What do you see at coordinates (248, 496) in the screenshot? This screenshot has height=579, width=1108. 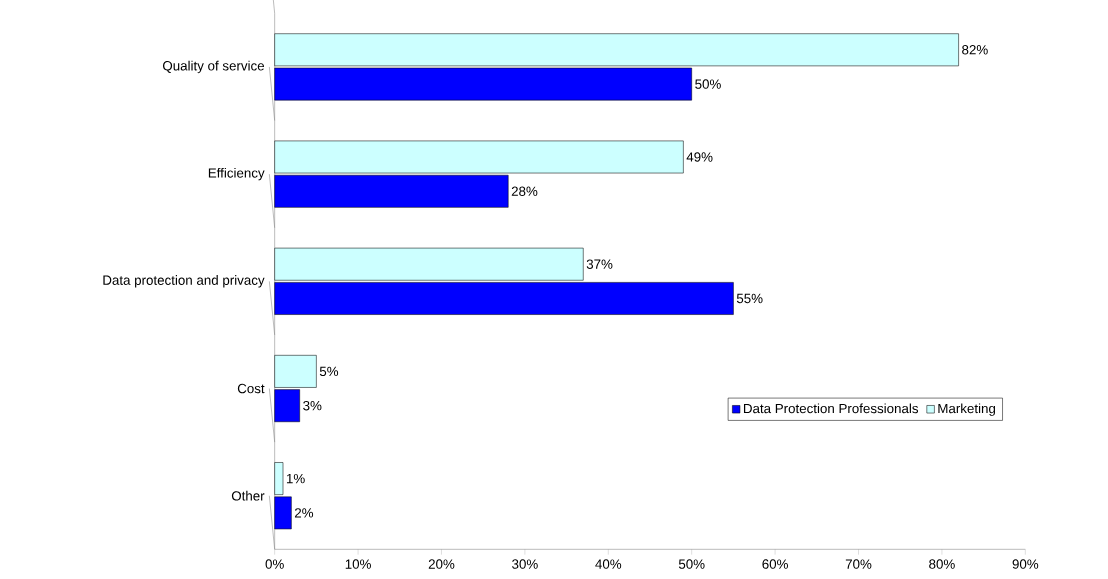 I see `y-tick-label: Other` at bounding box center [248, 496].